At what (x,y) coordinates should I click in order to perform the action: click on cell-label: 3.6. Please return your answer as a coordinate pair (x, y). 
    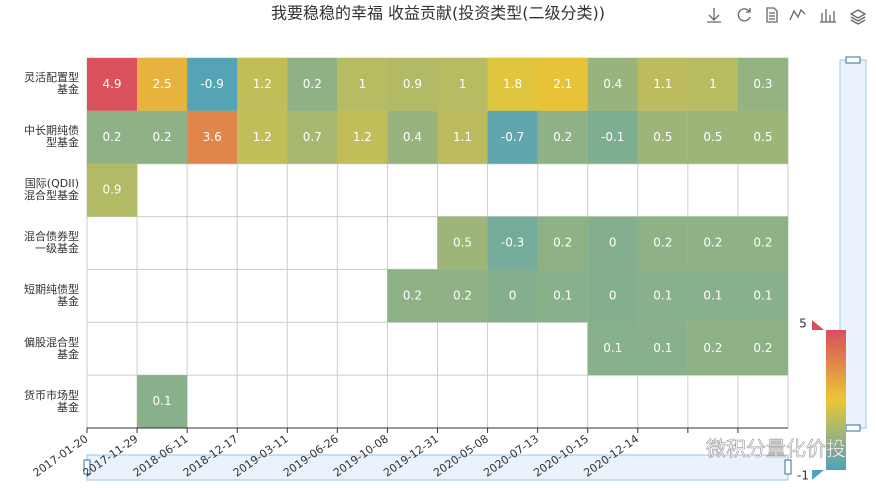
    Looking at the image, I should click on (212, 137).